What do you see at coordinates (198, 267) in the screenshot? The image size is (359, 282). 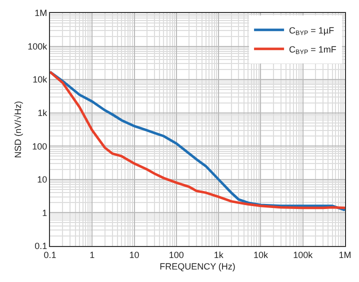 I see `x-axis-title: FREQUENCY (Hz)` at bounding box center [198, 267].